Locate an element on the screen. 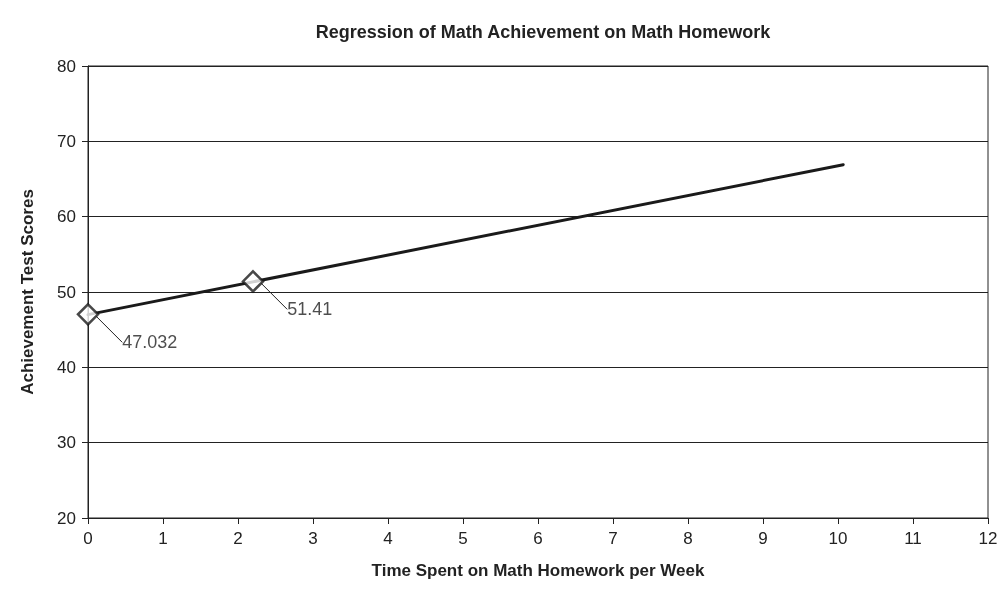 Image resolution: width=1005 pixels, height=592 pixels. x-tick-label: 3 is located at coordinates (313, 538).